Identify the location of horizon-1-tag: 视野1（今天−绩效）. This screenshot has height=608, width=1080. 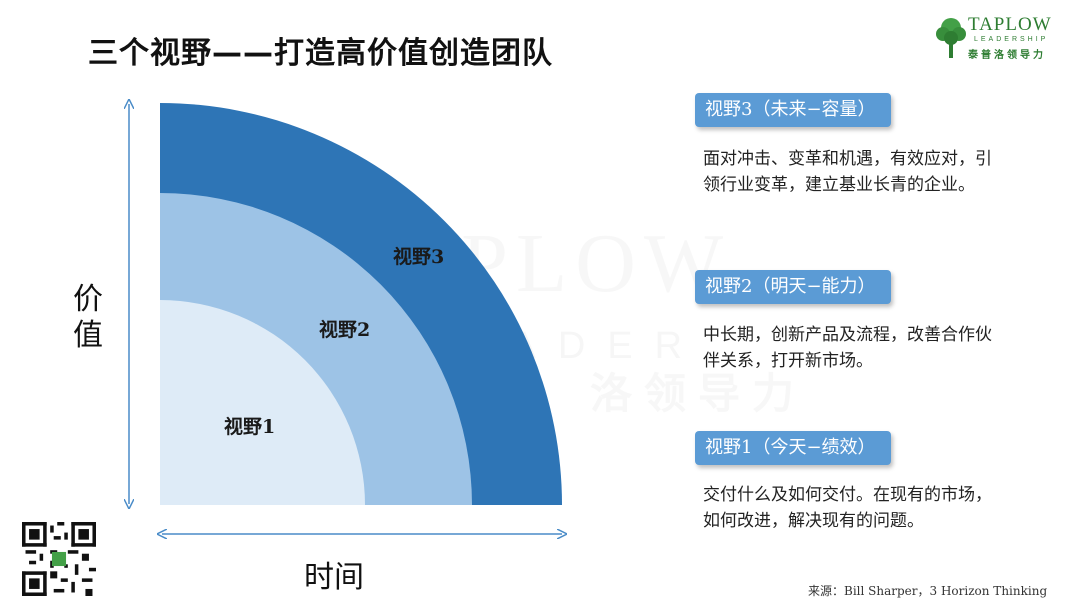
(793, 448).